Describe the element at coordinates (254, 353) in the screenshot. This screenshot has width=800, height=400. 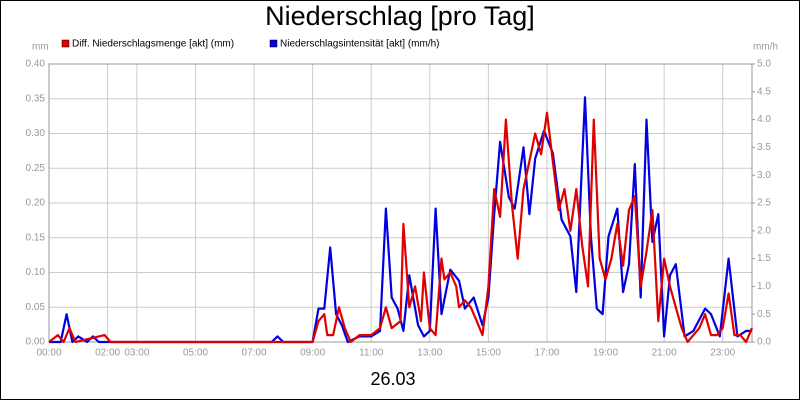
I see `x-tick-label: 07:00` at that location.